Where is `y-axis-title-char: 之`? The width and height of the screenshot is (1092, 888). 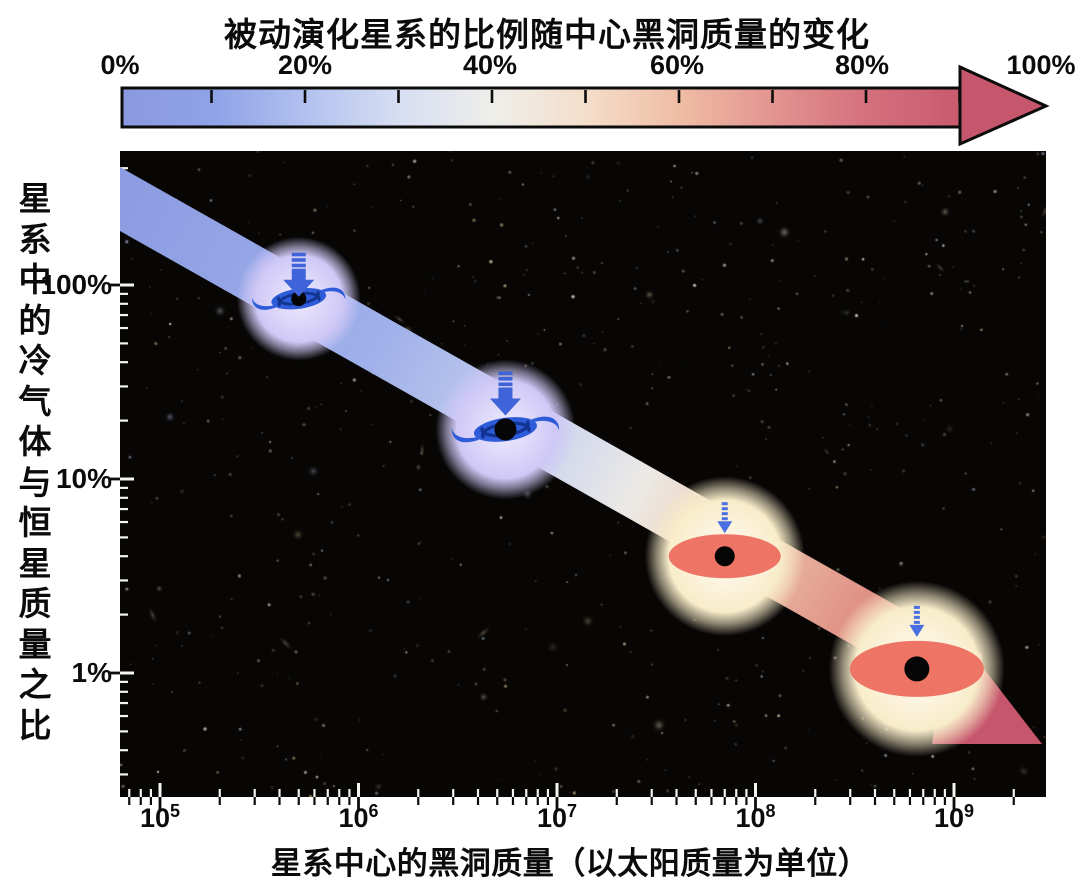 y-axis-title-char: 之 is located at coordinates (35, 686).